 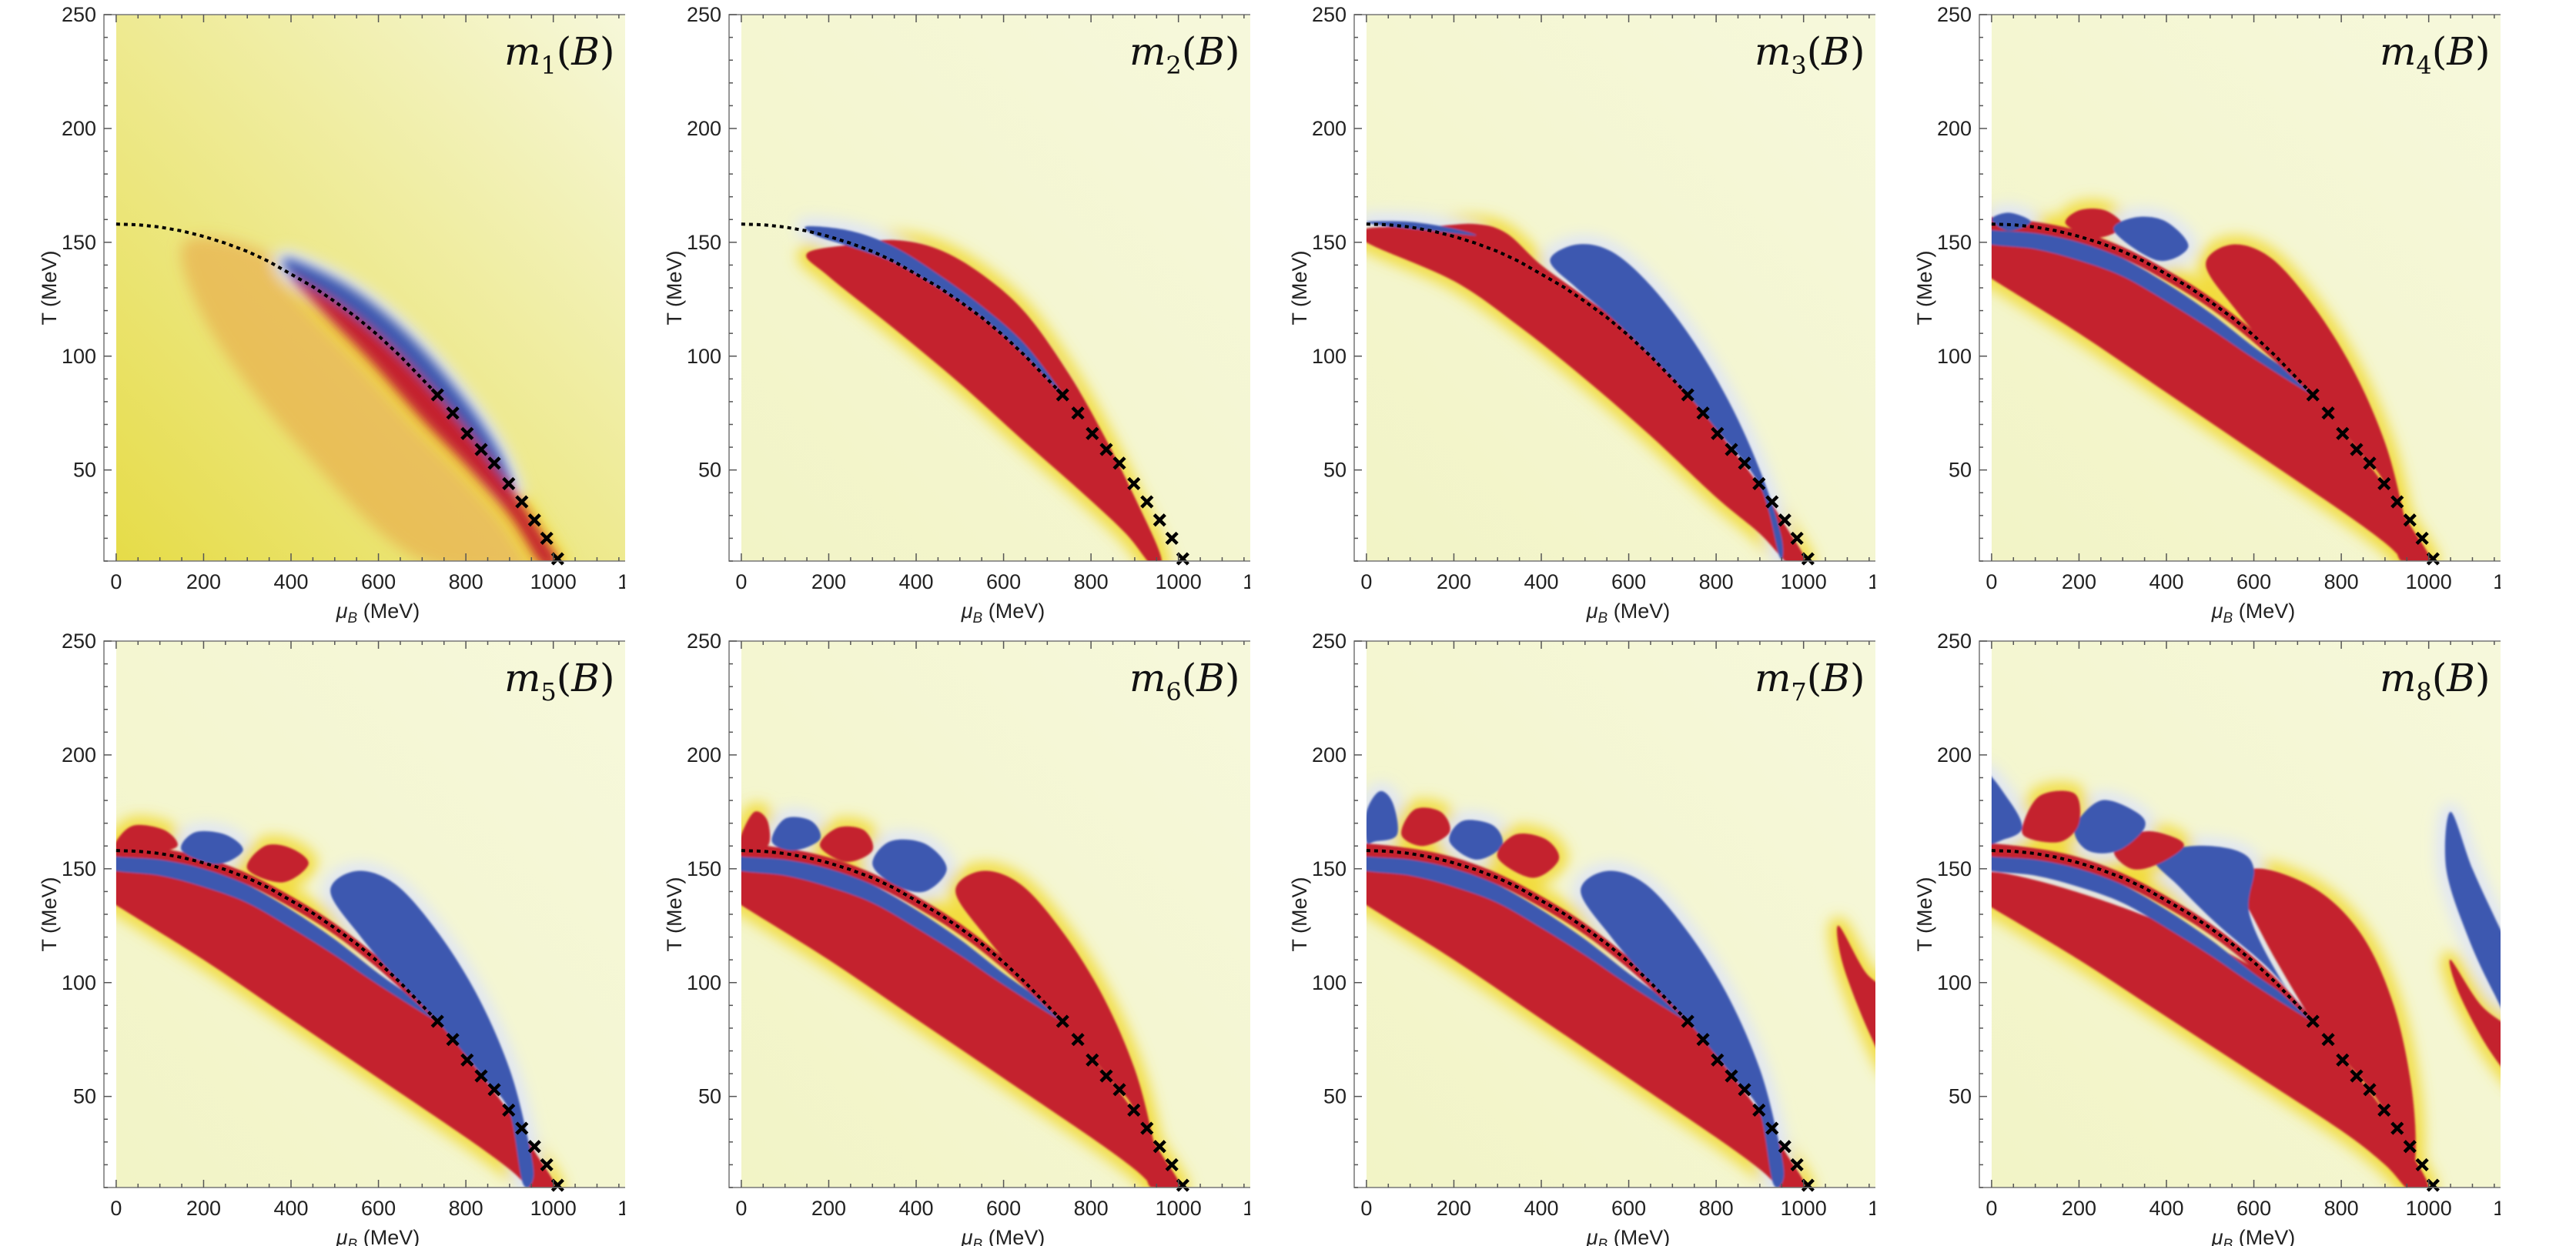 I want to click on x-tick-label: 400, so click(x=290, y=1208).